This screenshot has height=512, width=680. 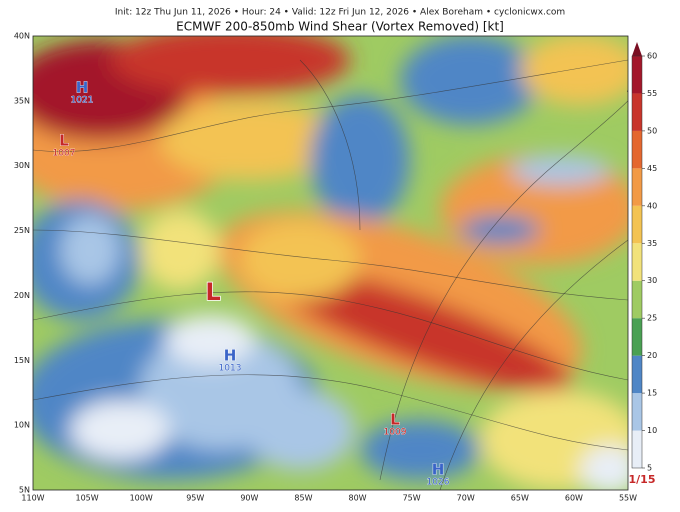 I want to click on lat-label: 15N, so click(x=22, y=360).